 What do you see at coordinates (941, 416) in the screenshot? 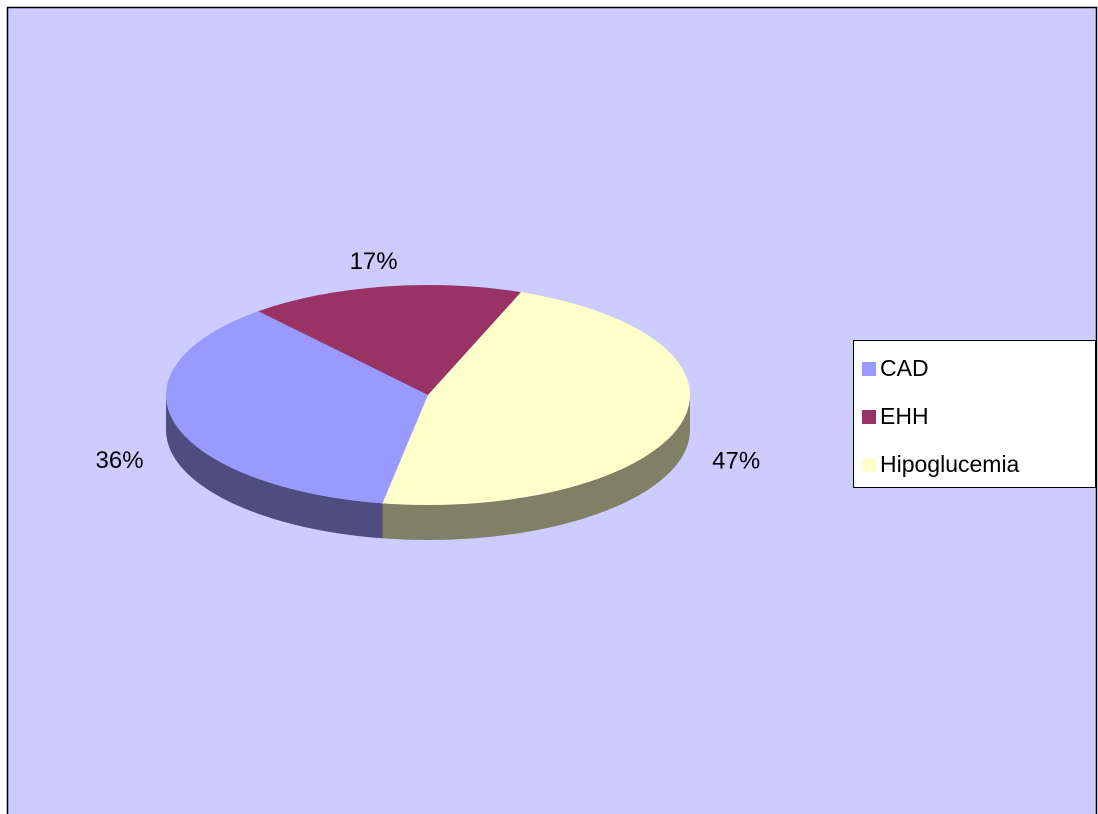
I see `legend: CAD EHH Hipoglucemia` at bounding box center [941, 416].